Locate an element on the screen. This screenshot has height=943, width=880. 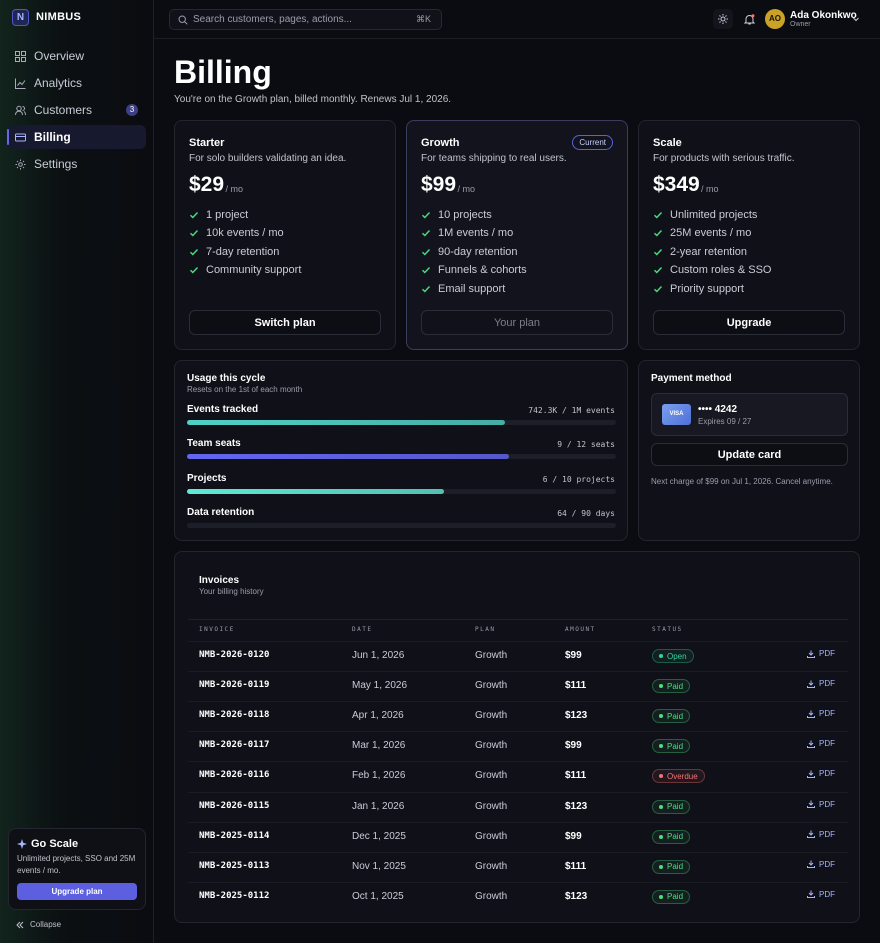
plan-button: Upgrade is located at coordinates (749, 322).